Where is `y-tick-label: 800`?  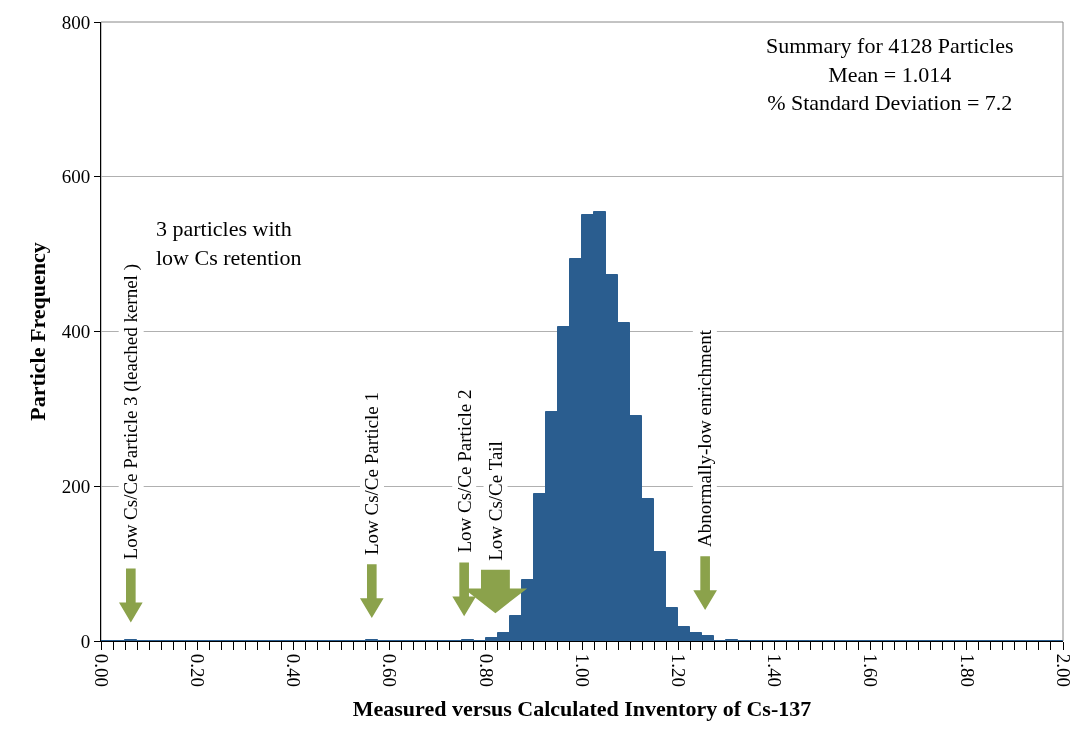 y-tick-label: 800 is located at coordinates (76, 22).